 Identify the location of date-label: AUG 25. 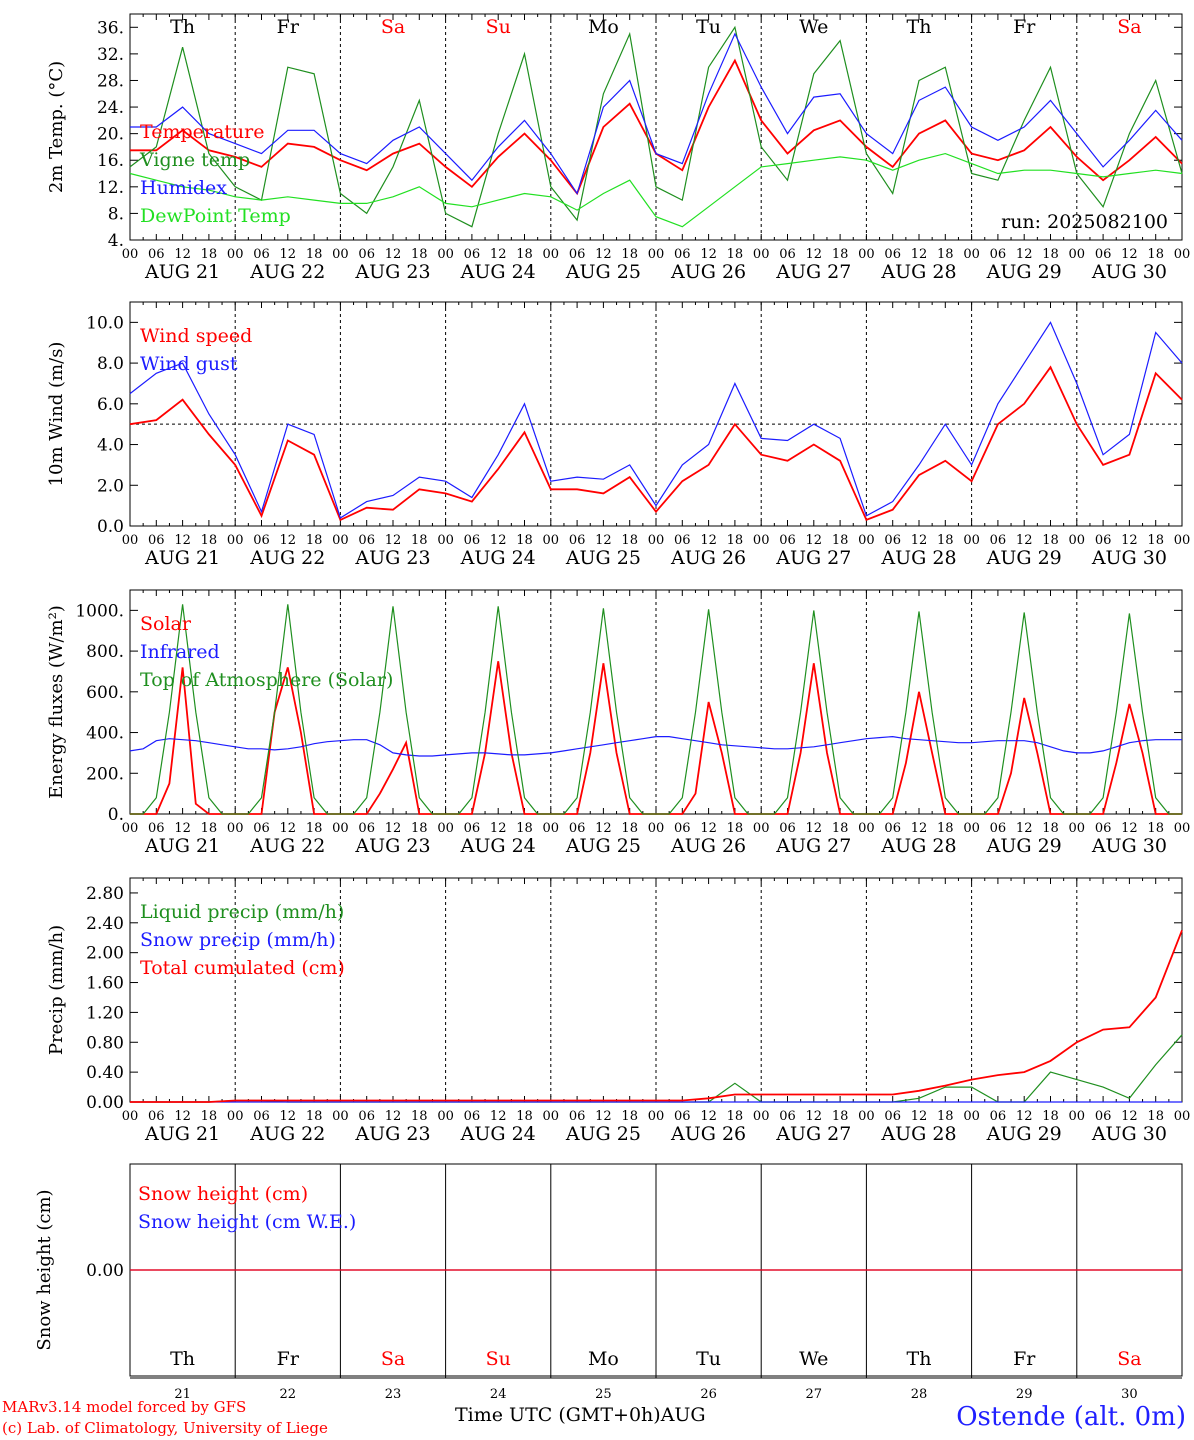
(603, 846).